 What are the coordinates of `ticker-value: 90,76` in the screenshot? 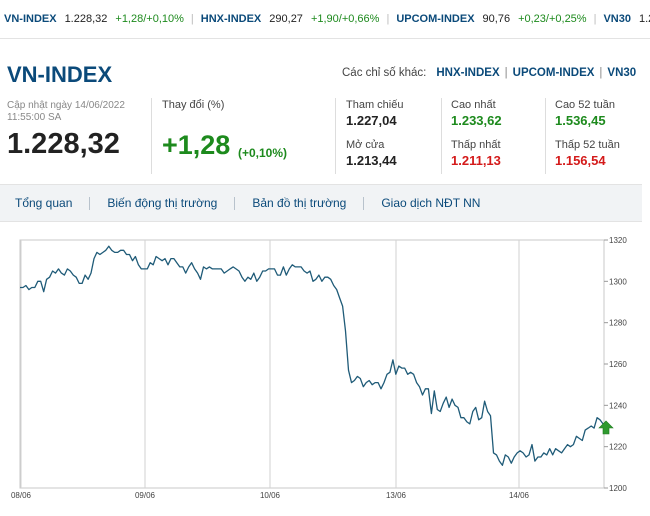 It's located at (496, 19).